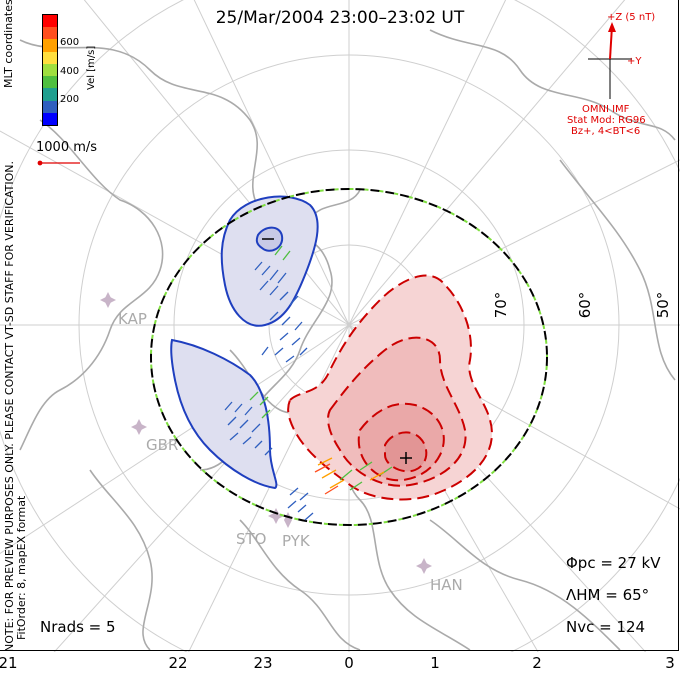 The height and width of the screenshot is (674, 680). What do you see at coordinates (9, 663) in the screenshot?
I see `mlt-tick-21: 21` at bounding box center [9, 663].